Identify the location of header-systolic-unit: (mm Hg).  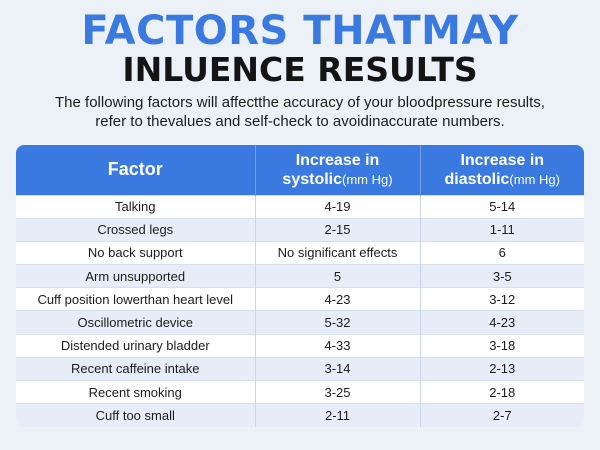
(367, 179).